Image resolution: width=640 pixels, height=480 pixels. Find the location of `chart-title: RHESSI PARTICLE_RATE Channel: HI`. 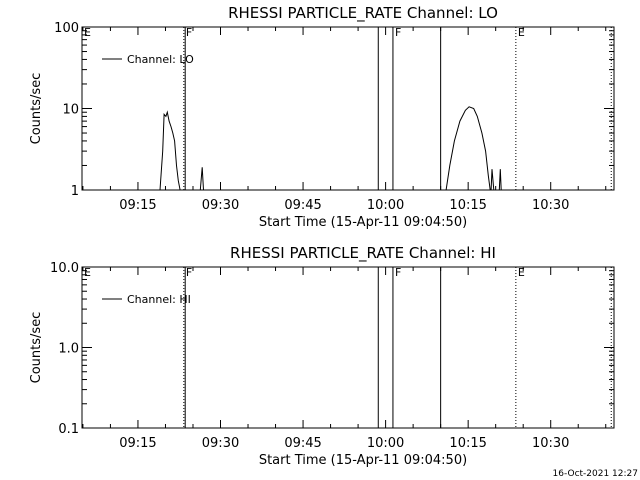

chart-title: RHESSI PARTICLE_RATE Channel: HI is located at coordinates (363, 253).